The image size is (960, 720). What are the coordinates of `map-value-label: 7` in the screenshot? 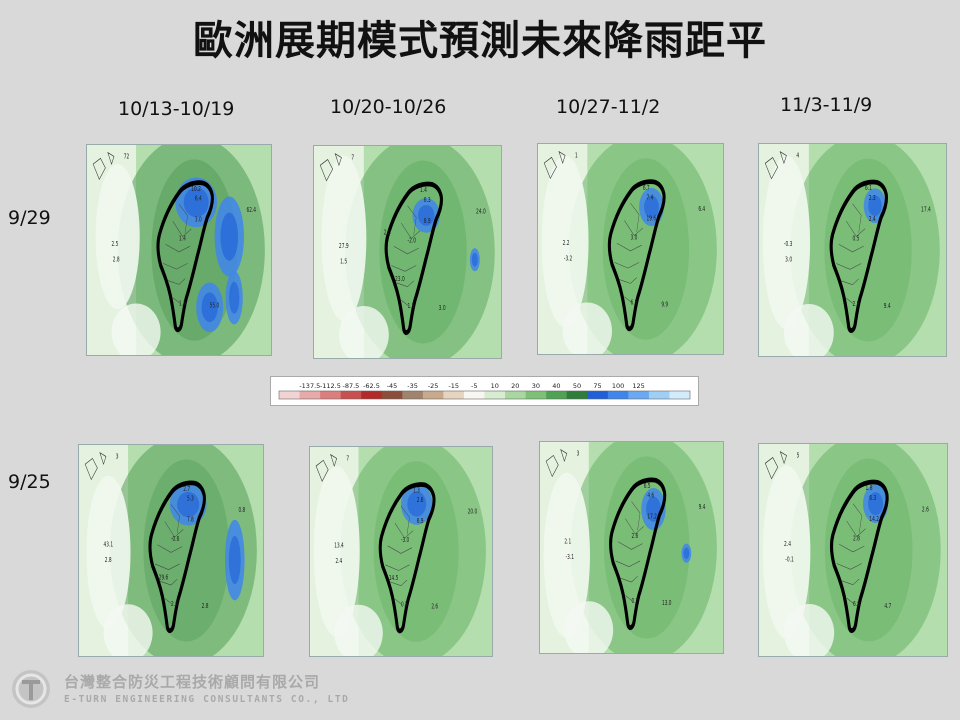 It's located at (352, 158).